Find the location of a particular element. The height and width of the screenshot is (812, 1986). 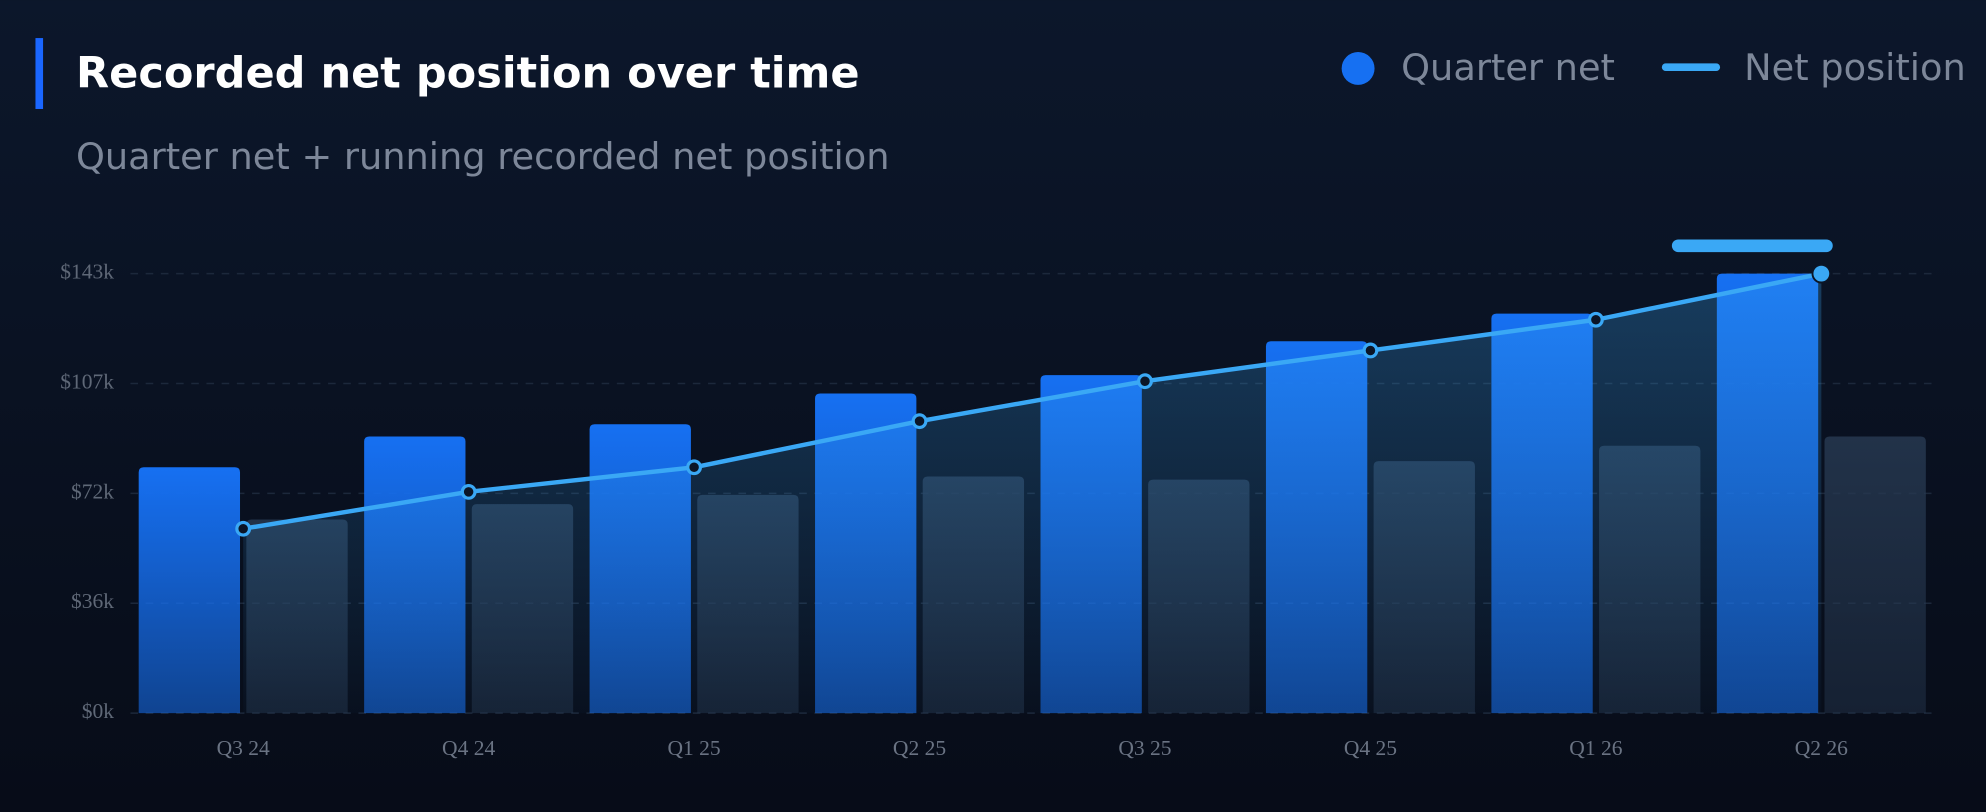

x-tick-label: Q2 26 is located at coordinates (1821, 748).